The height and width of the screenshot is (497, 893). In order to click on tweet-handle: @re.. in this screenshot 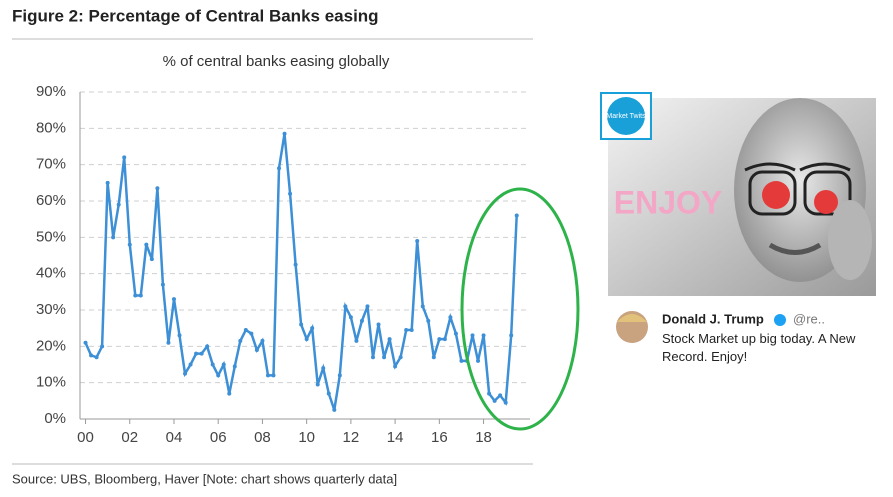, I will do `click(809, 318)`.